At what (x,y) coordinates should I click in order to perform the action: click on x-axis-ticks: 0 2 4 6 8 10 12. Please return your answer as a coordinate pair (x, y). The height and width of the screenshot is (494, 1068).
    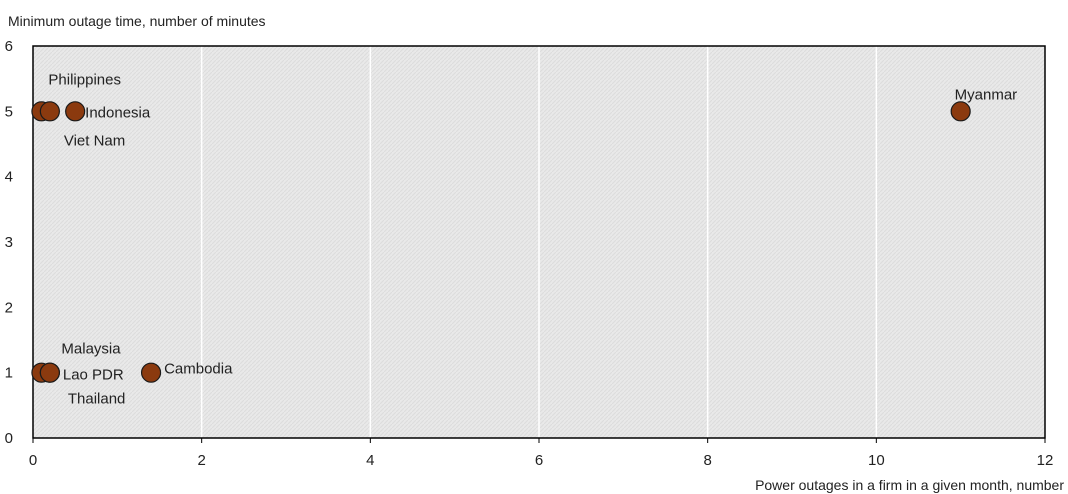
    Looking at the image, I should click on (541, 453).